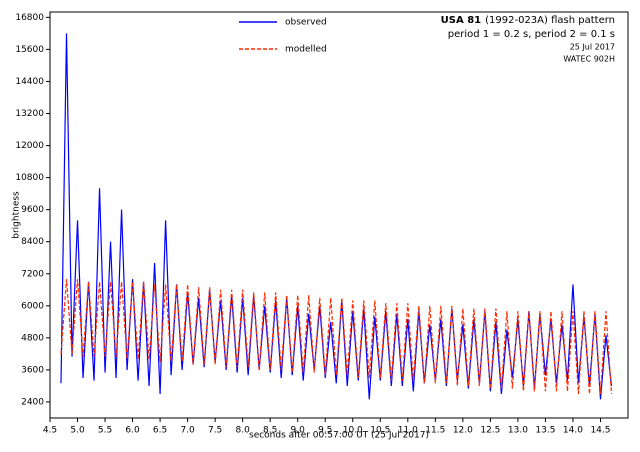  What do you see at coordinates (490, 431) in the screenshot?
I see `x-tick-label: 12.5` at bounding box center [490, 431].